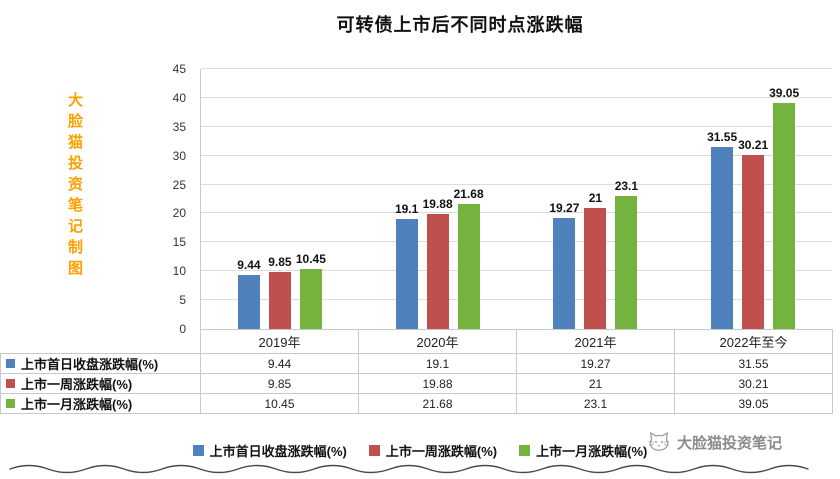 The image size is (840, 479). Describe the element at coordinates (74, 186) in the screenshot. I see `left-watermark: 大脸猫投资笔记制图` at that location.